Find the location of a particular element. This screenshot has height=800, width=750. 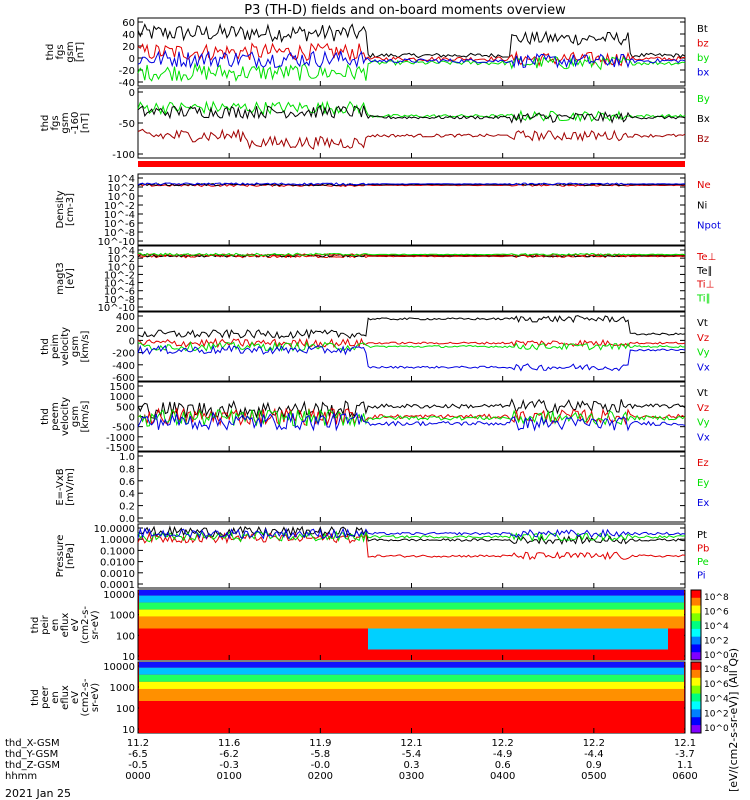

legend-label: Bx is located at coordinates (703, 119).